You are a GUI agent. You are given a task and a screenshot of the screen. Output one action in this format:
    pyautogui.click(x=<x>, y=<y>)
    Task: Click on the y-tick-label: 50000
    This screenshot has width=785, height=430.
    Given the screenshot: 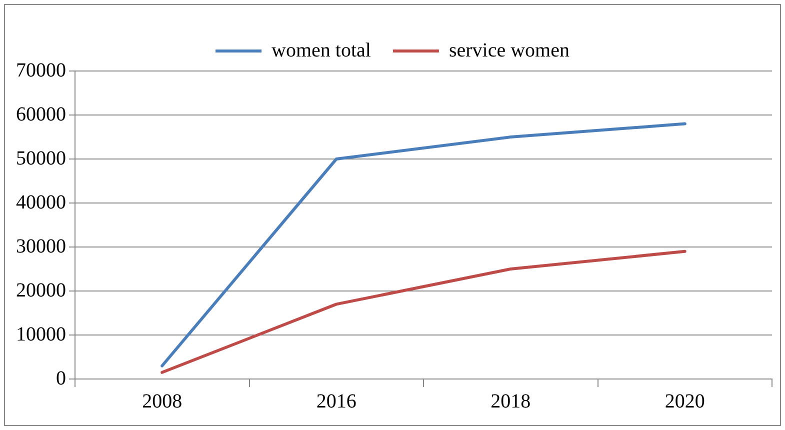 What is the action you would take?
    pyautogui.click(x=41, y=158)
    